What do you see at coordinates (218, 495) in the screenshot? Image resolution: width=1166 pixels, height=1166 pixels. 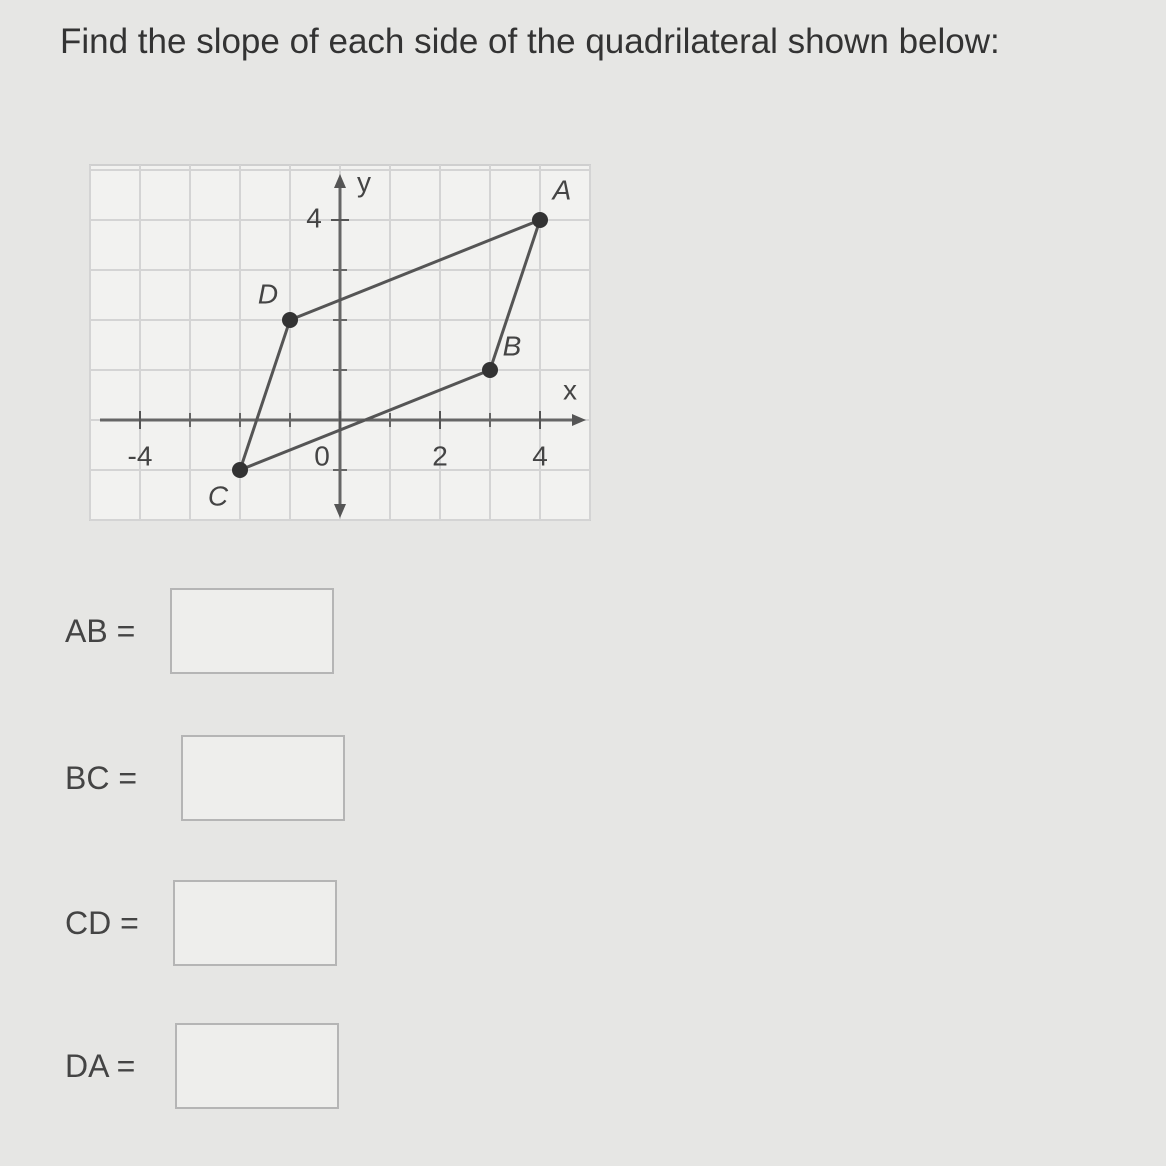 I see `vertex-label: C` at bounding box center [218, 495].